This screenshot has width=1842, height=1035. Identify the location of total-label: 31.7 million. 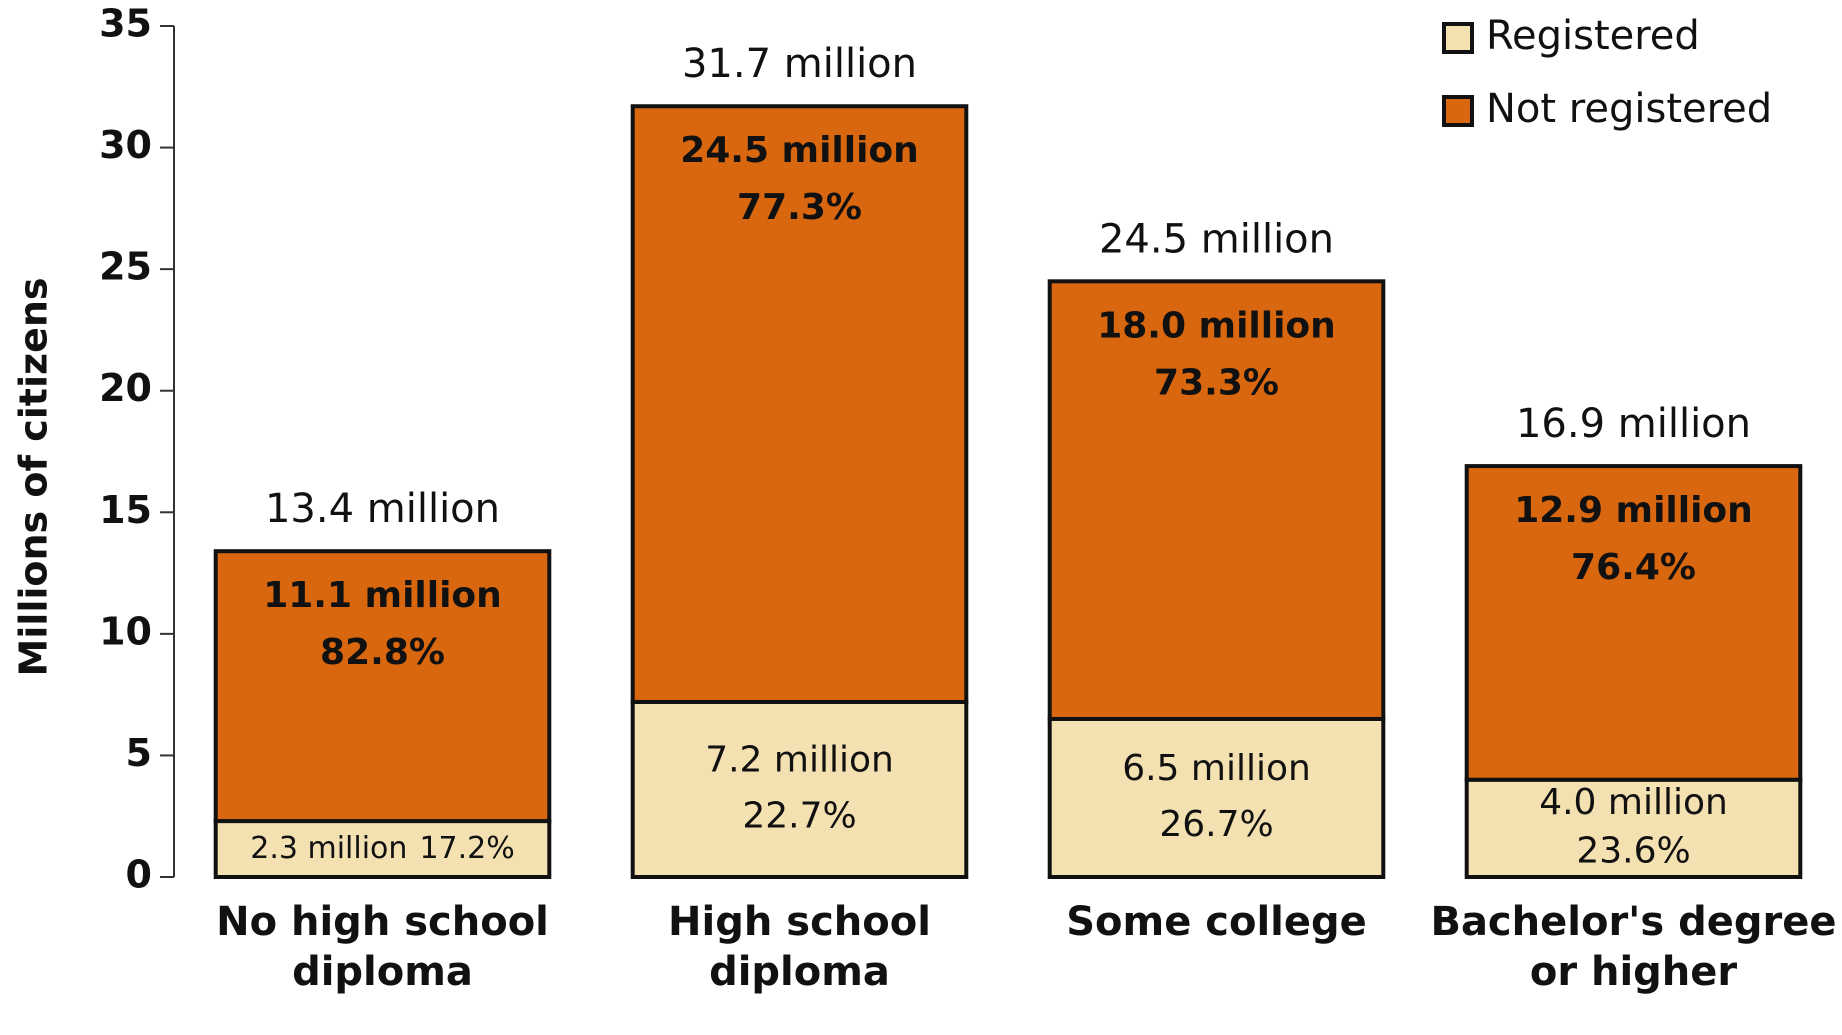
(799, 64).